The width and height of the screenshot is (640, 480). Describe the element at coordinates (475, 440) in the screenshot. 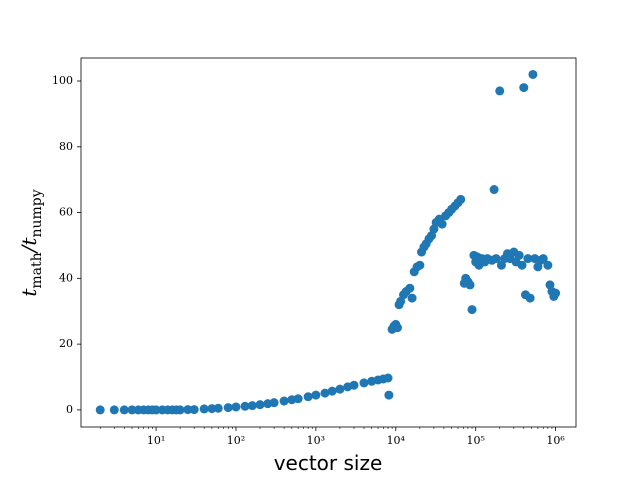

I see `x-tick-label: 10⁵` at that location.